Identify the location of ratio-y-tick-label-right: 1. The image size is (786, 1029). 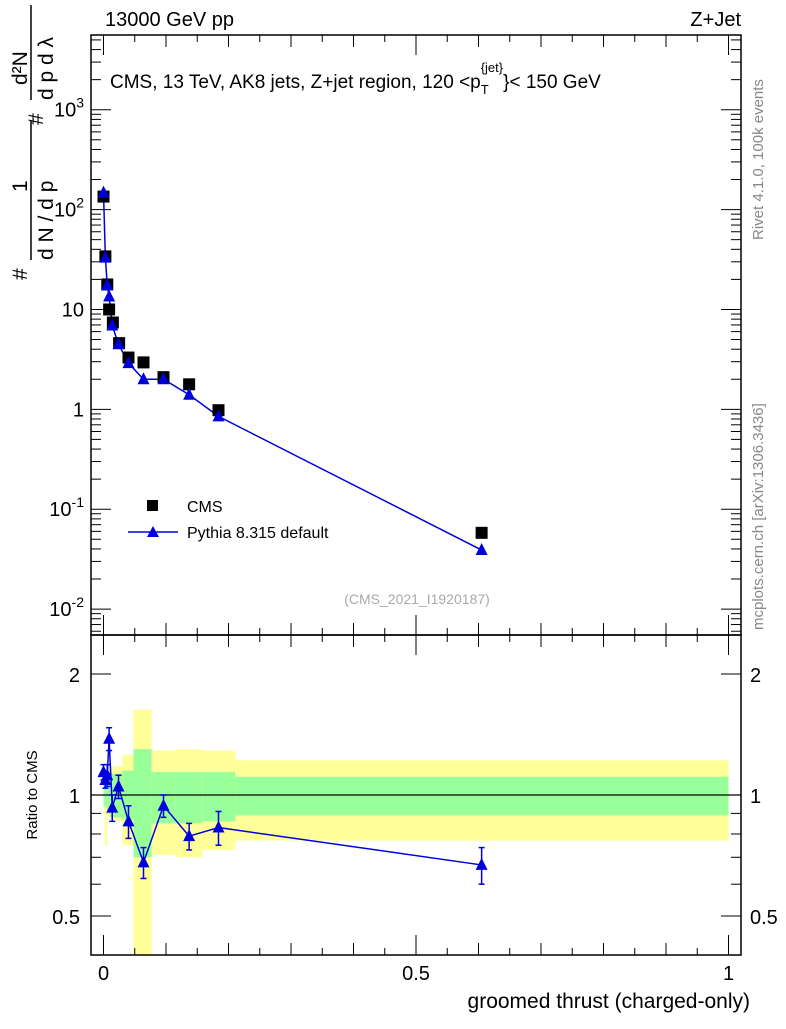
(755, 797).